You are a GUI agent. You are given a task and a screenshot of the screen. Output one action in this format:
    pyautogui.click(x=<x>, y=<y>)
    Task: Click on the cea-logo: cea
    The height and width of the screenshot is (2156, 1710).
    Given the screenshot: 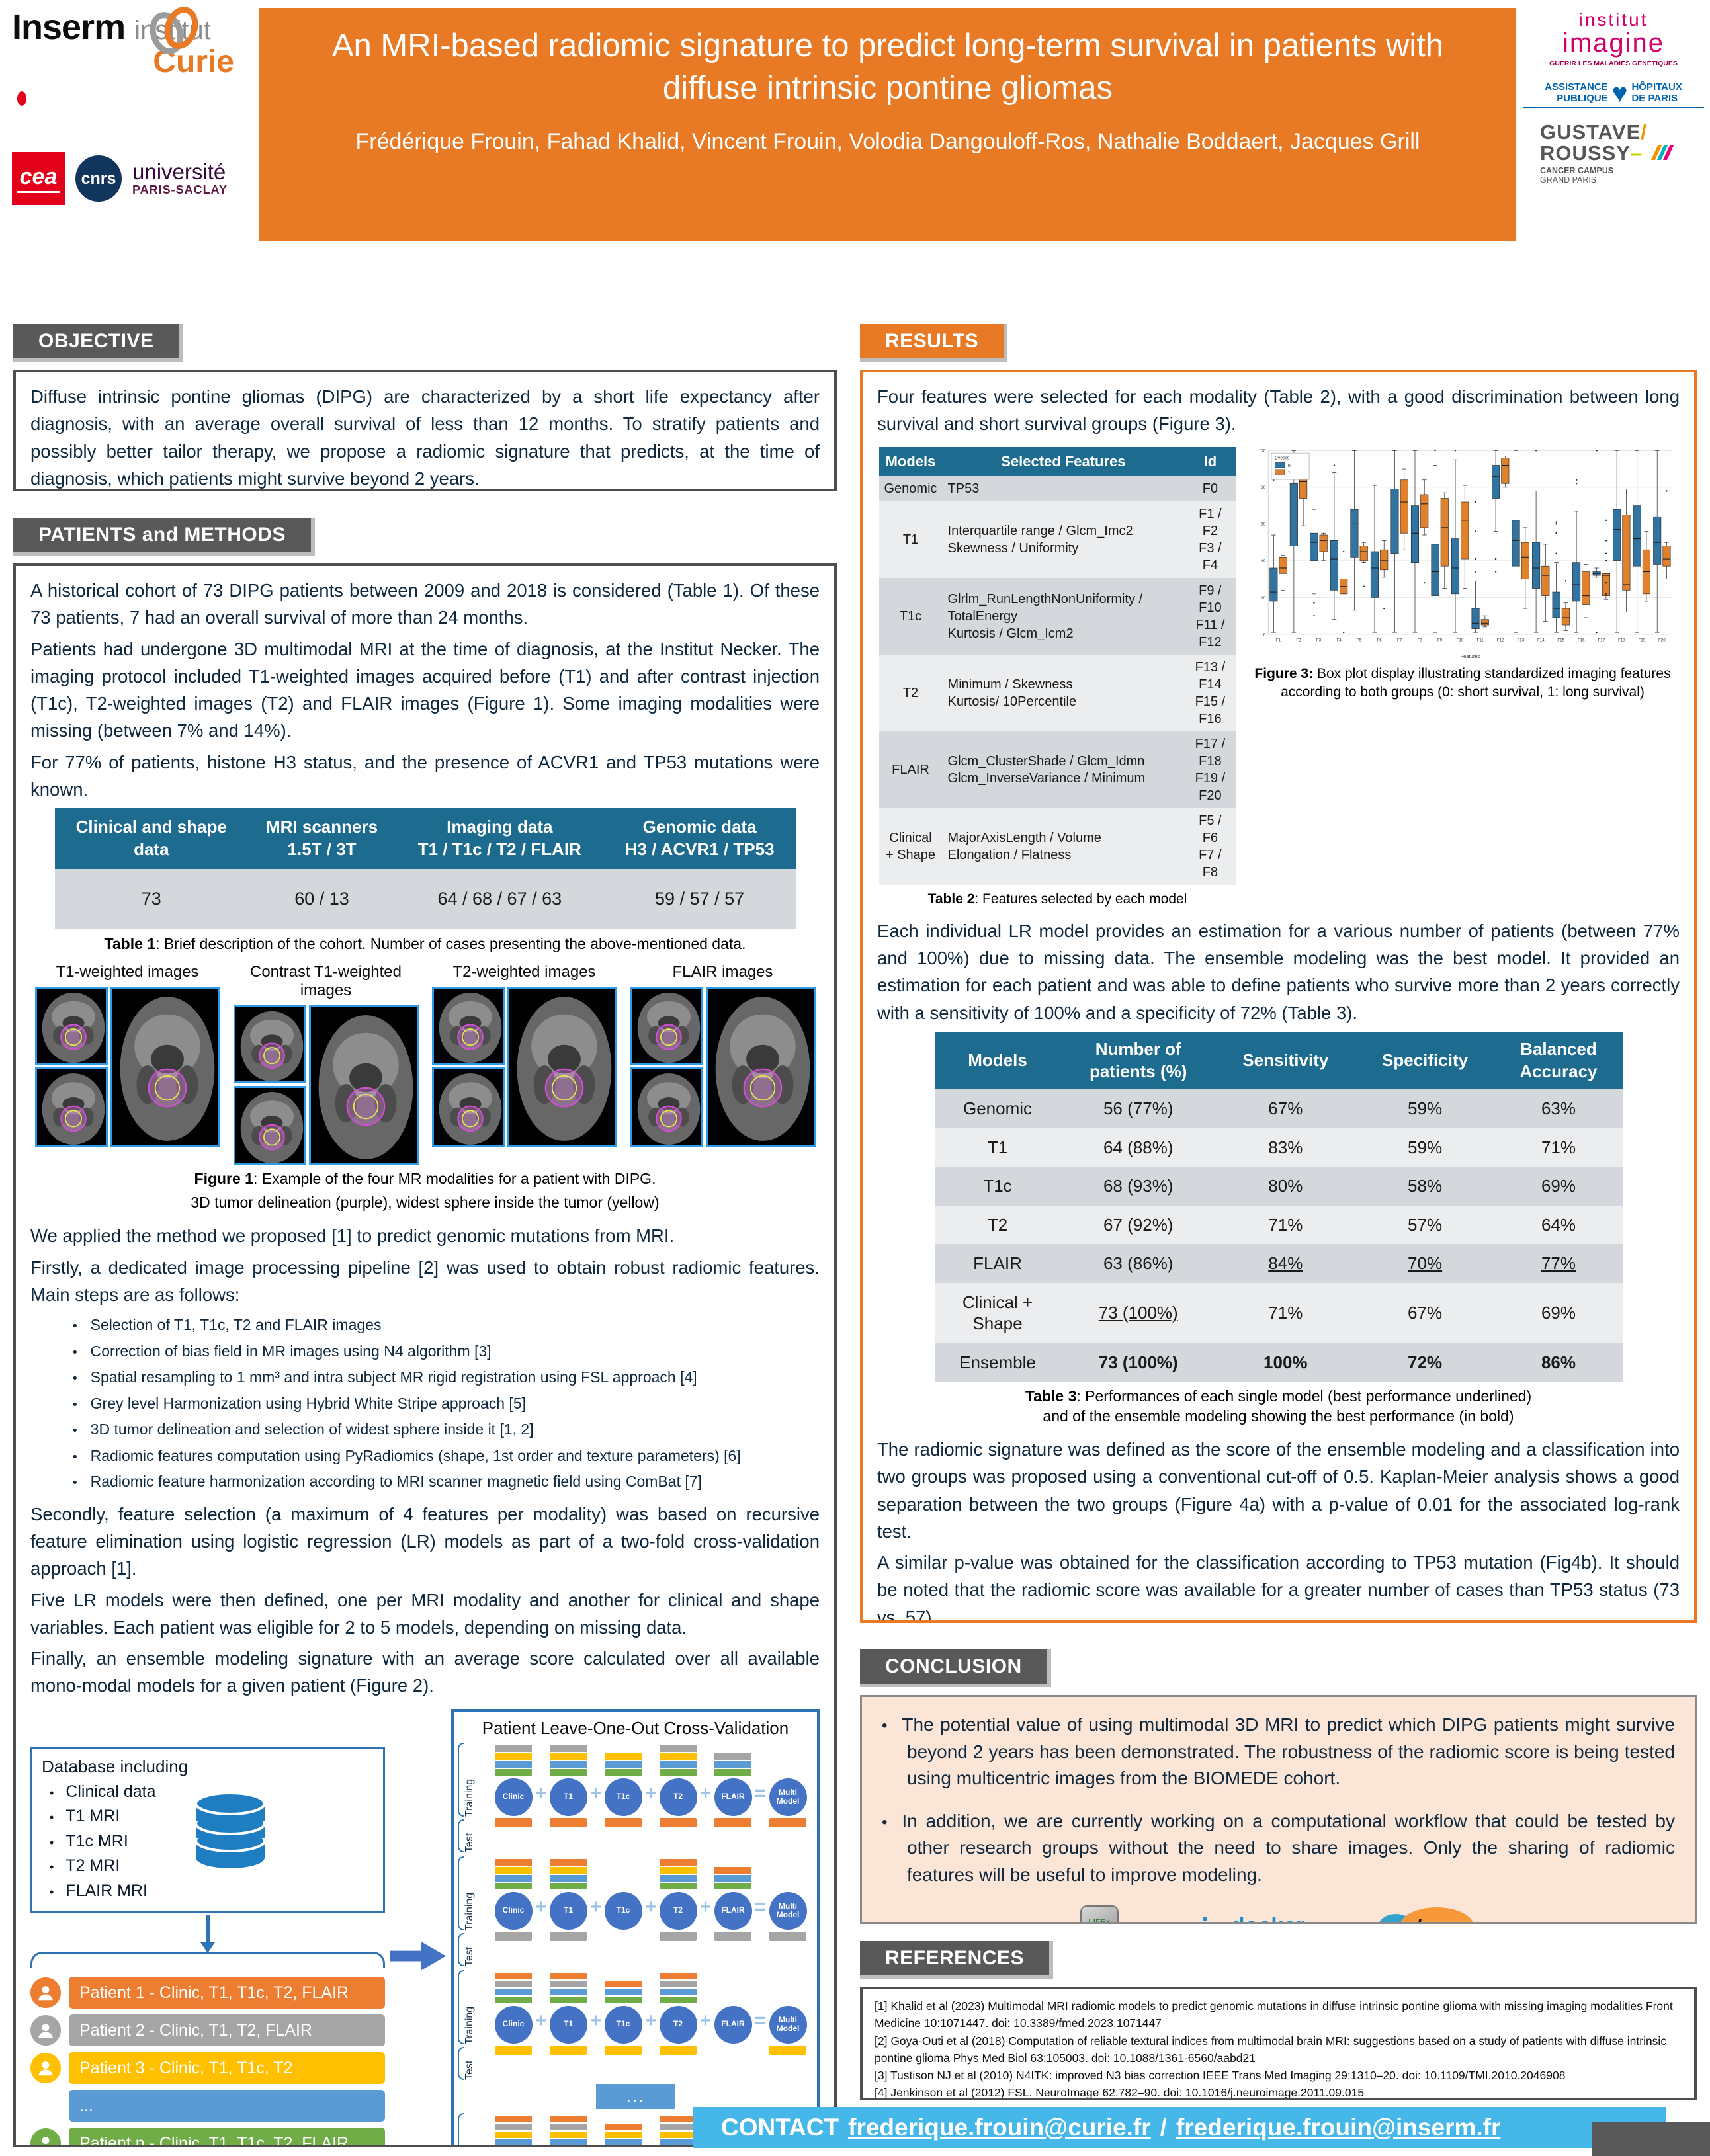 What is the action you would take?
    pyautogui.click(x=38, y=178)
    